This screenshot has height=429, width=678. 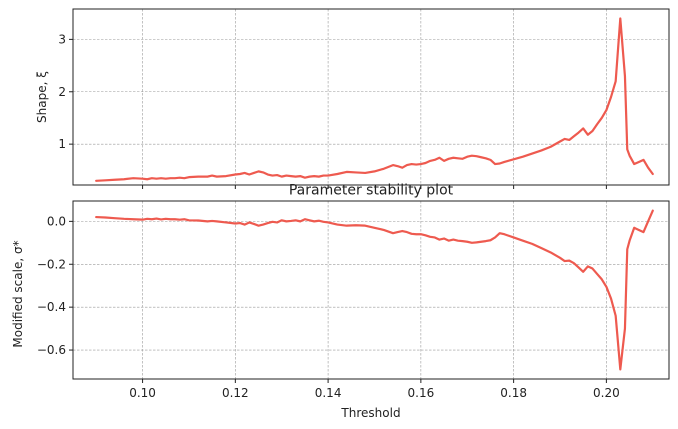 I want to click on bottom-y-axis-label: Modified scale, σ*, so click(x=18, y=293).